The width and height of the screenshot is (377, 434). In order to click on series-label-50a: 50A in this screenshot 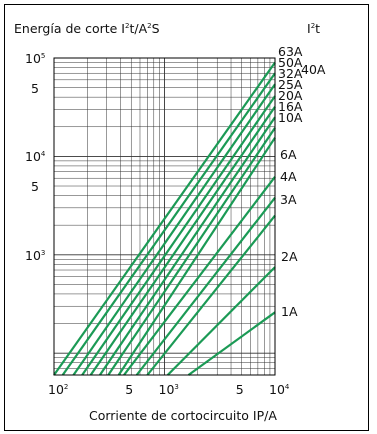, I will do `click(290, 62)`.